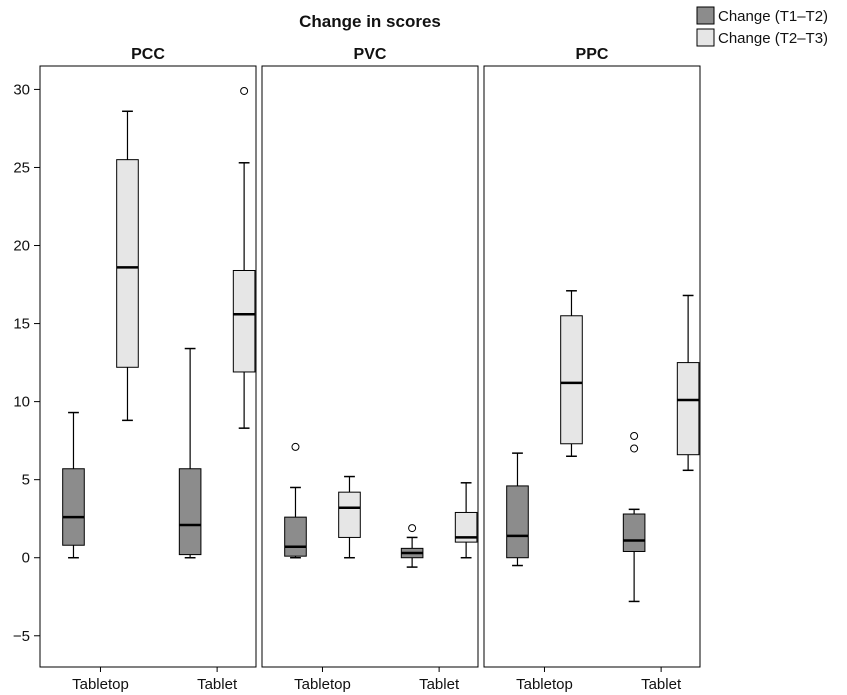 The height and width of the screenshot is (695, 847). What do you see at coordinates (21, 324) in the screenshot?
I see `y-tick-label: 15` at bounding box center [21, 324].